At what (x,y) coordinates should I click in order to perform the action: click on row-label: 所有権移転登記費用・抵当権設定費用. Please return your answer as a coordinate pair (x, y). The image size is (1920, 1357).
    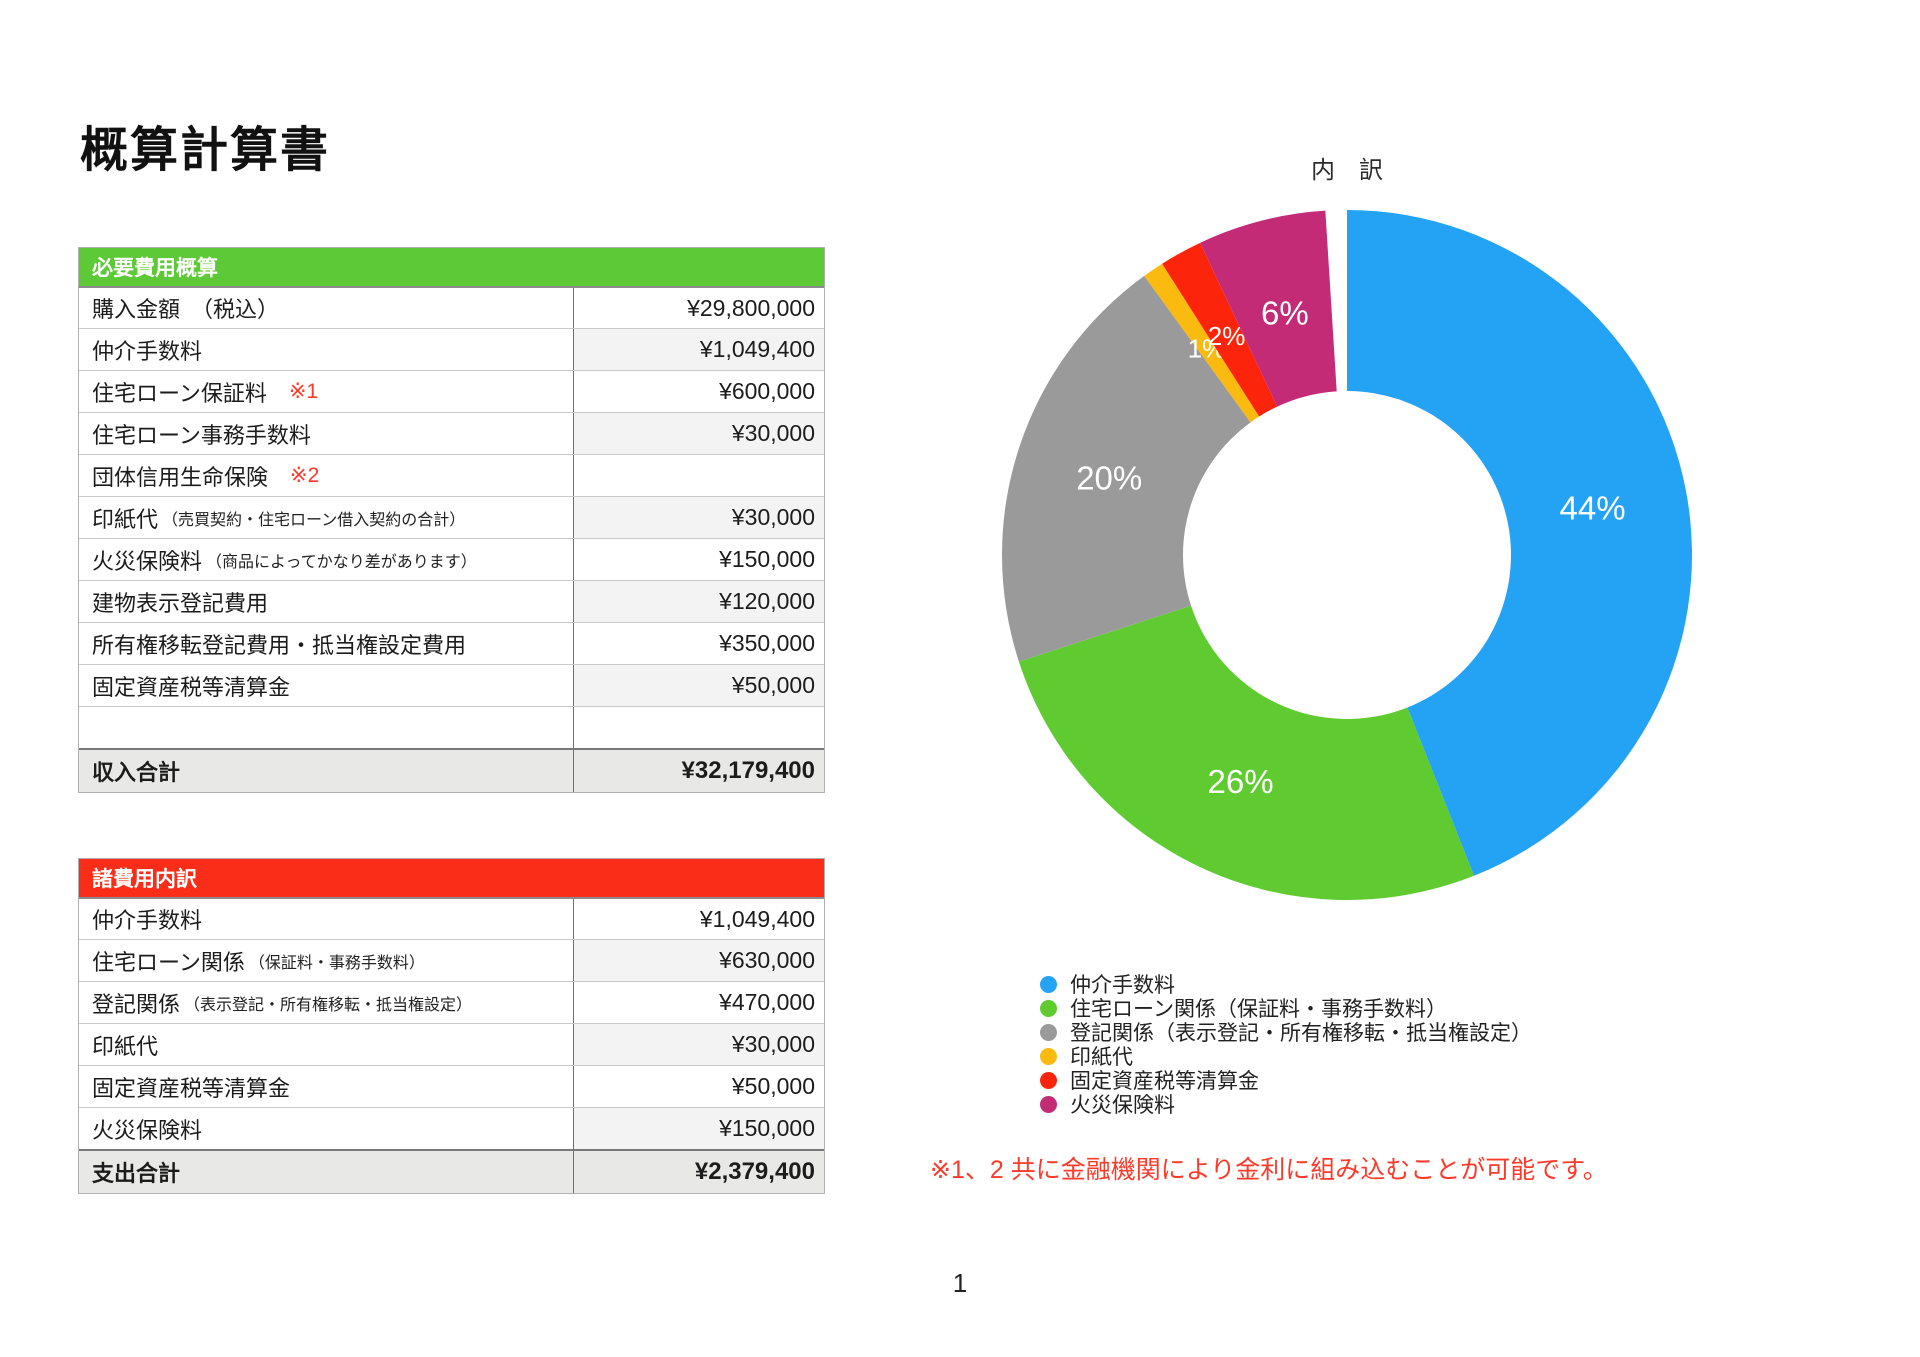
    Looking at the image, I should click on (326, 643).